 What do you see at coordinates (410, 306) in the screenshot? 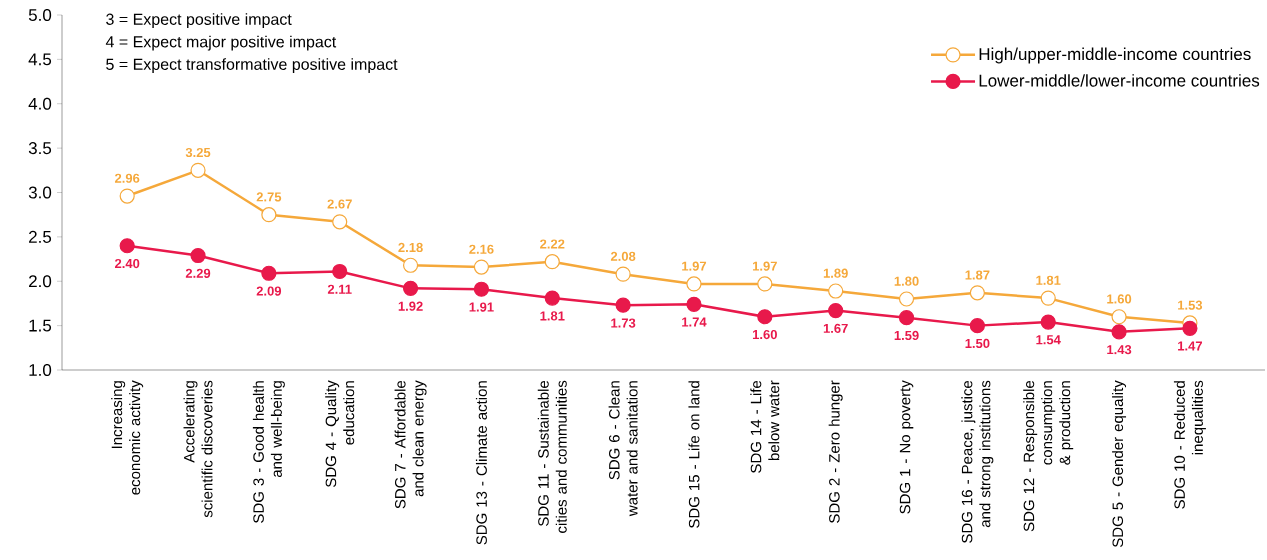
I see `data-label: 1.92` at bounding box center [410, 306].